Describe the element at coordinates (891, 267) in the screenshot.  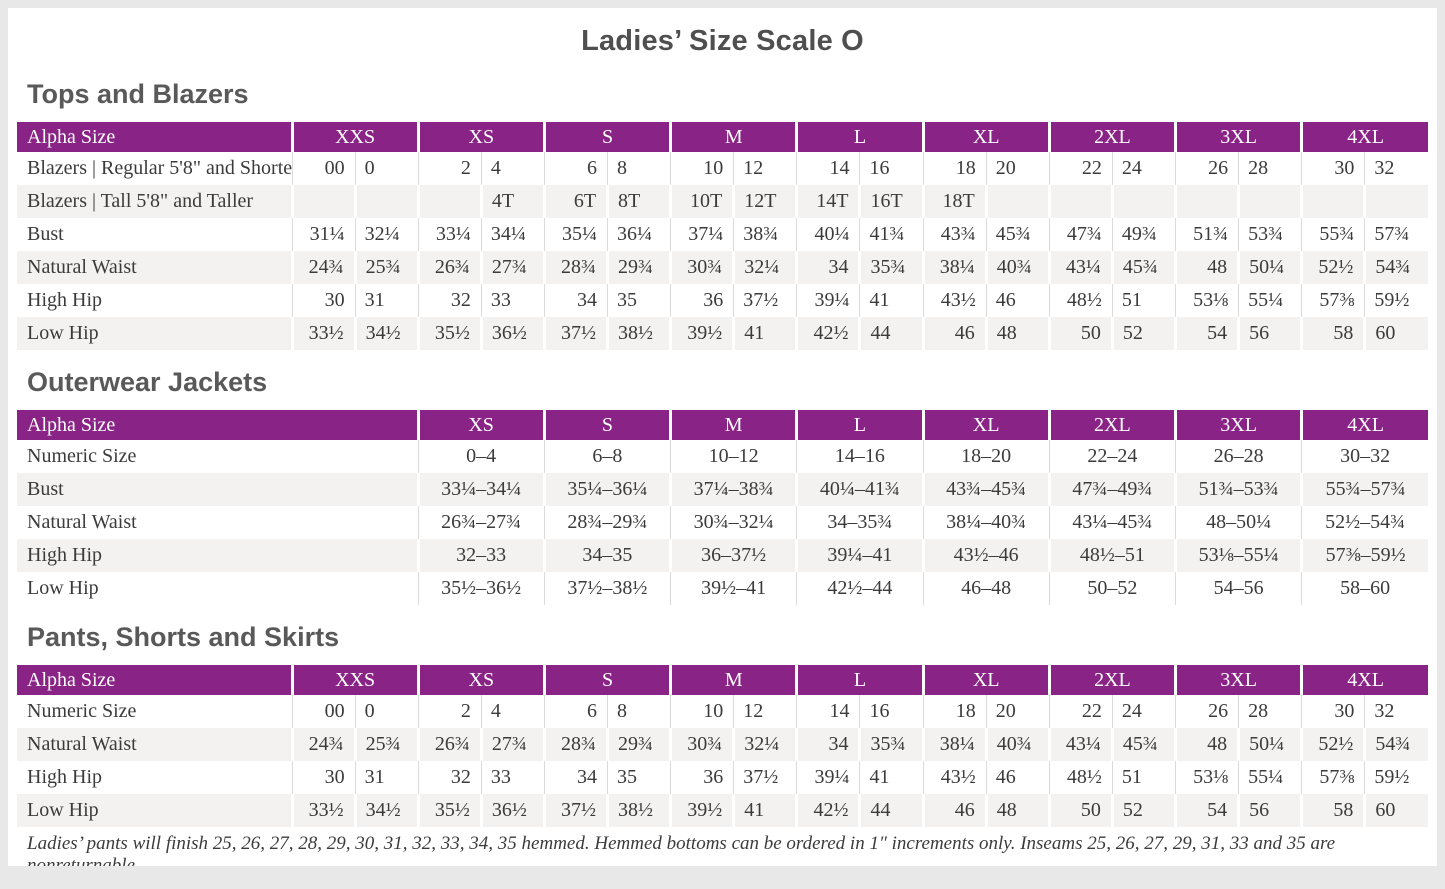
I see `table-cell: 35¾` at that location.